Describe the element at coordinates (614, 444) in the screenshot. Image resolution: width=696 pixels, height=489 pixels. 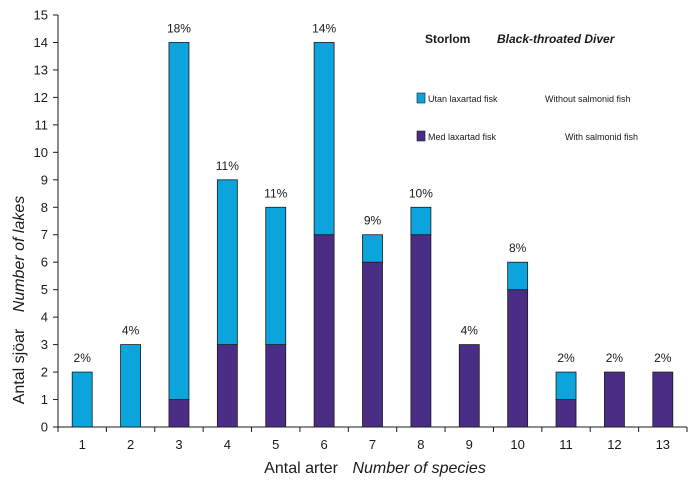
I see `x-tick-label: 12` at that location.